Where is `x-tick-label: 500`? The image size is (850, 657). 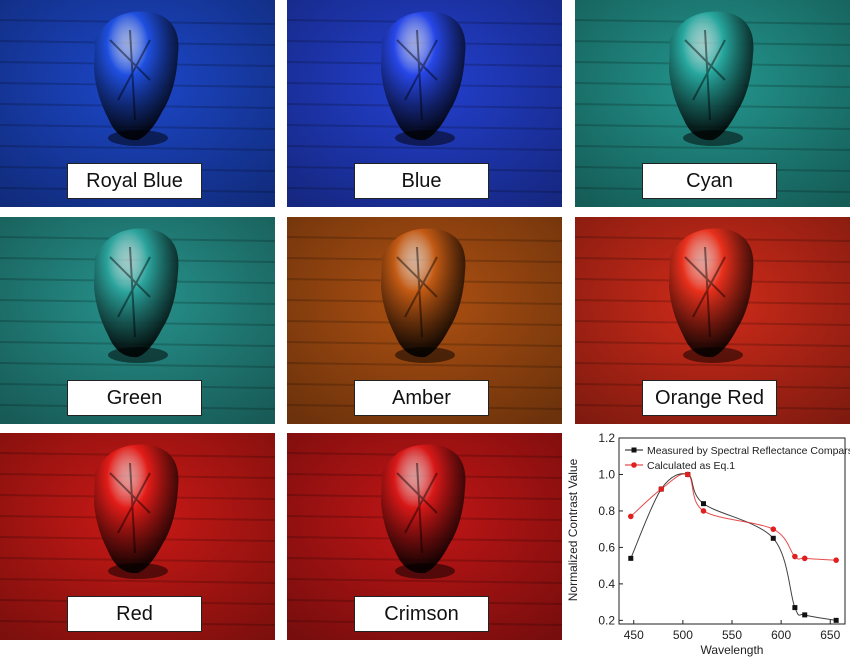 x-tick-label: 500 is located at coordinates (683, 635).